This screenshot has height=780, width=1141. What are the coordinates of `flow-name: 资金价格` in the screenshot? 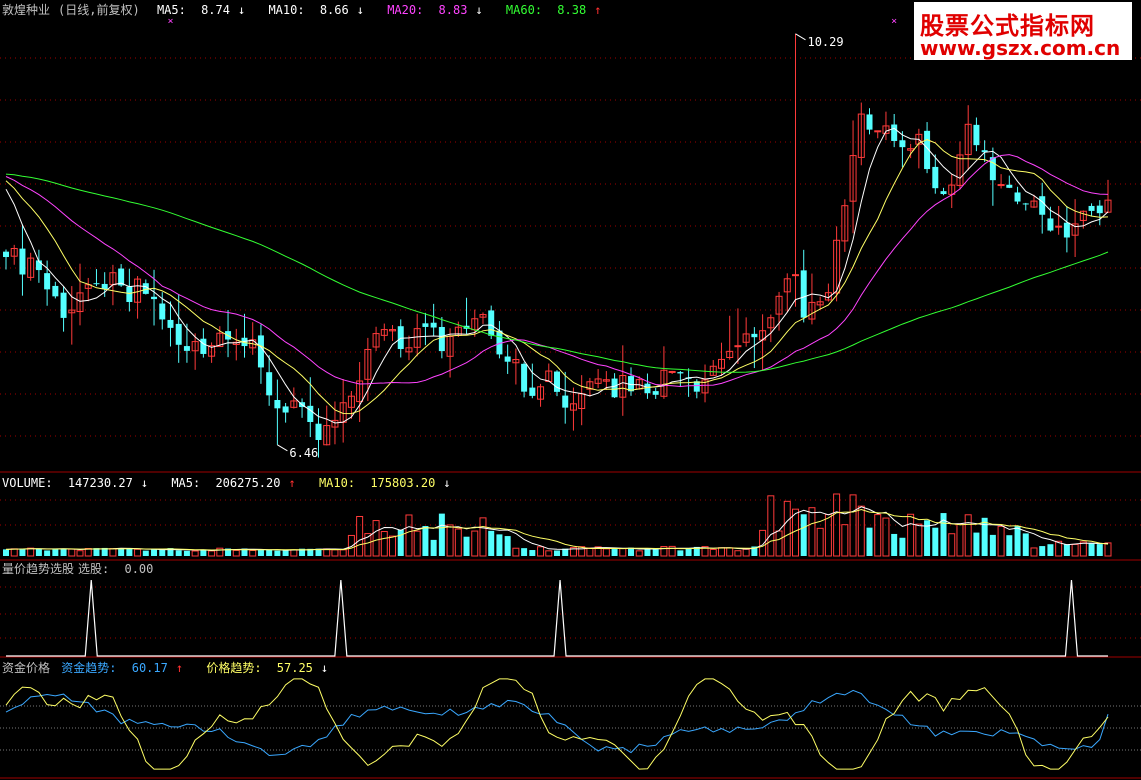 It's located at (26, 668).